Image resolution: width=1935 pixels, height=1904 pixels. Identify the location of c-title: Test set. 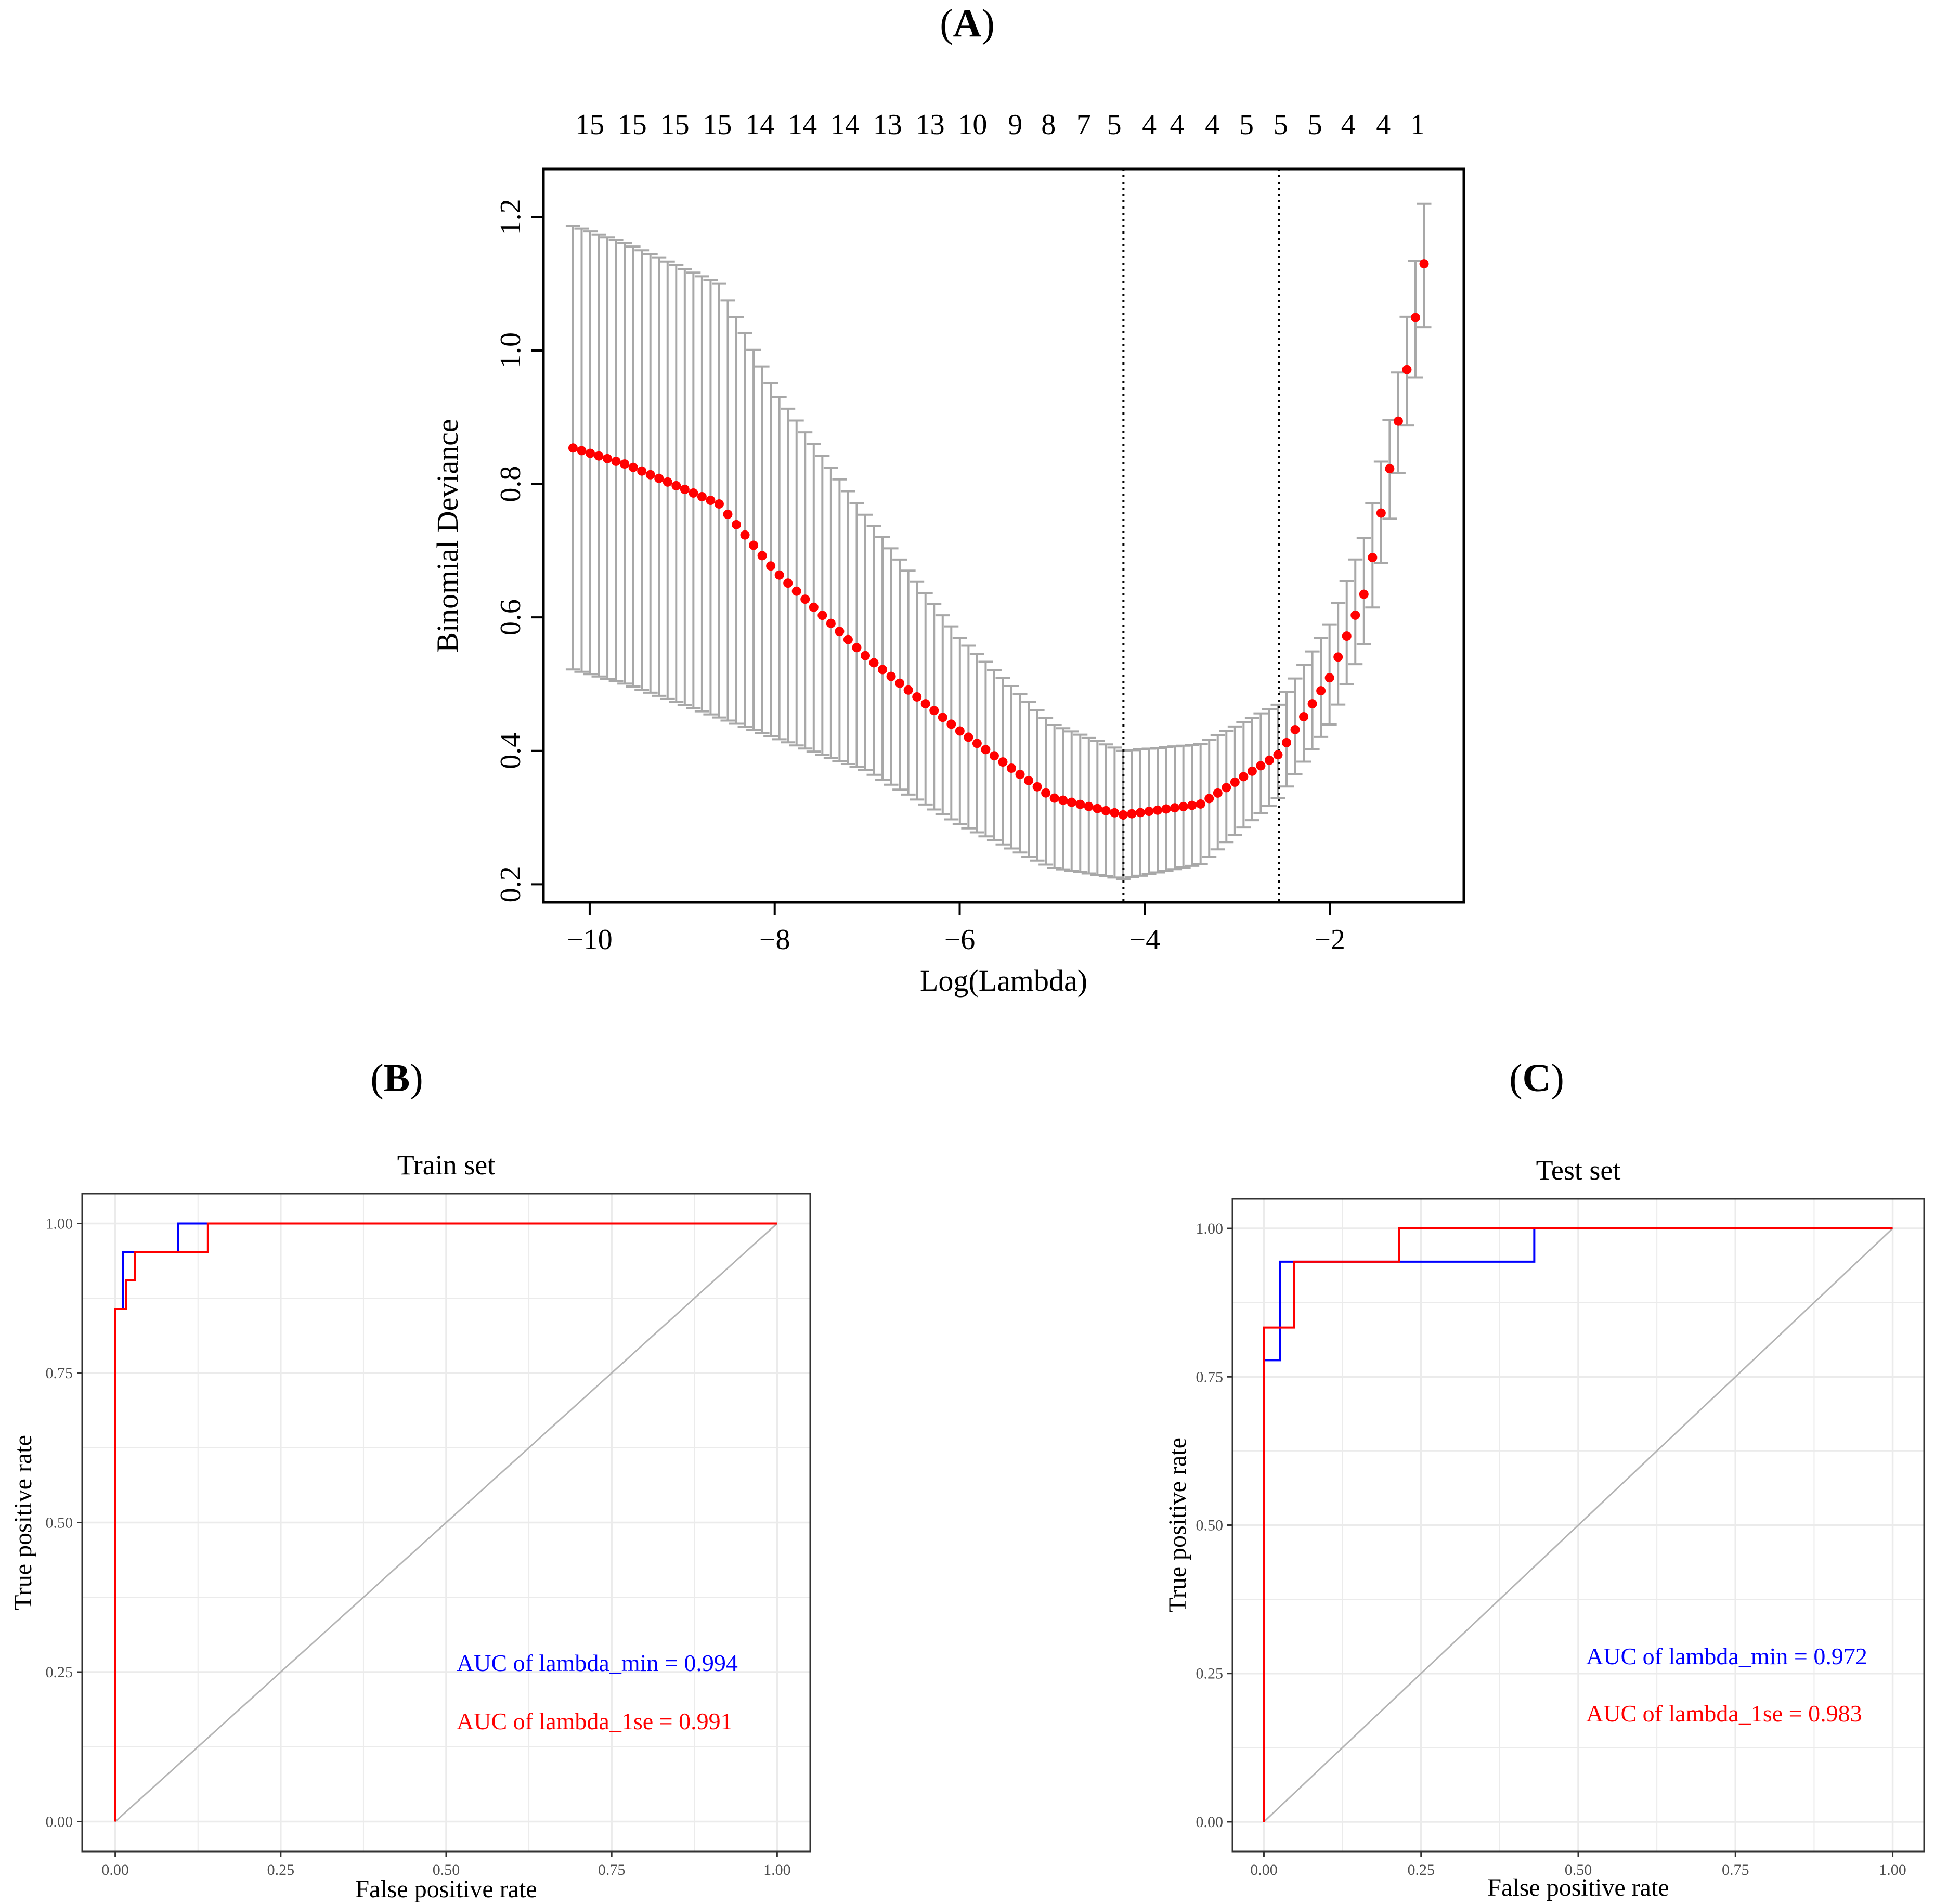
(1578, 1171).